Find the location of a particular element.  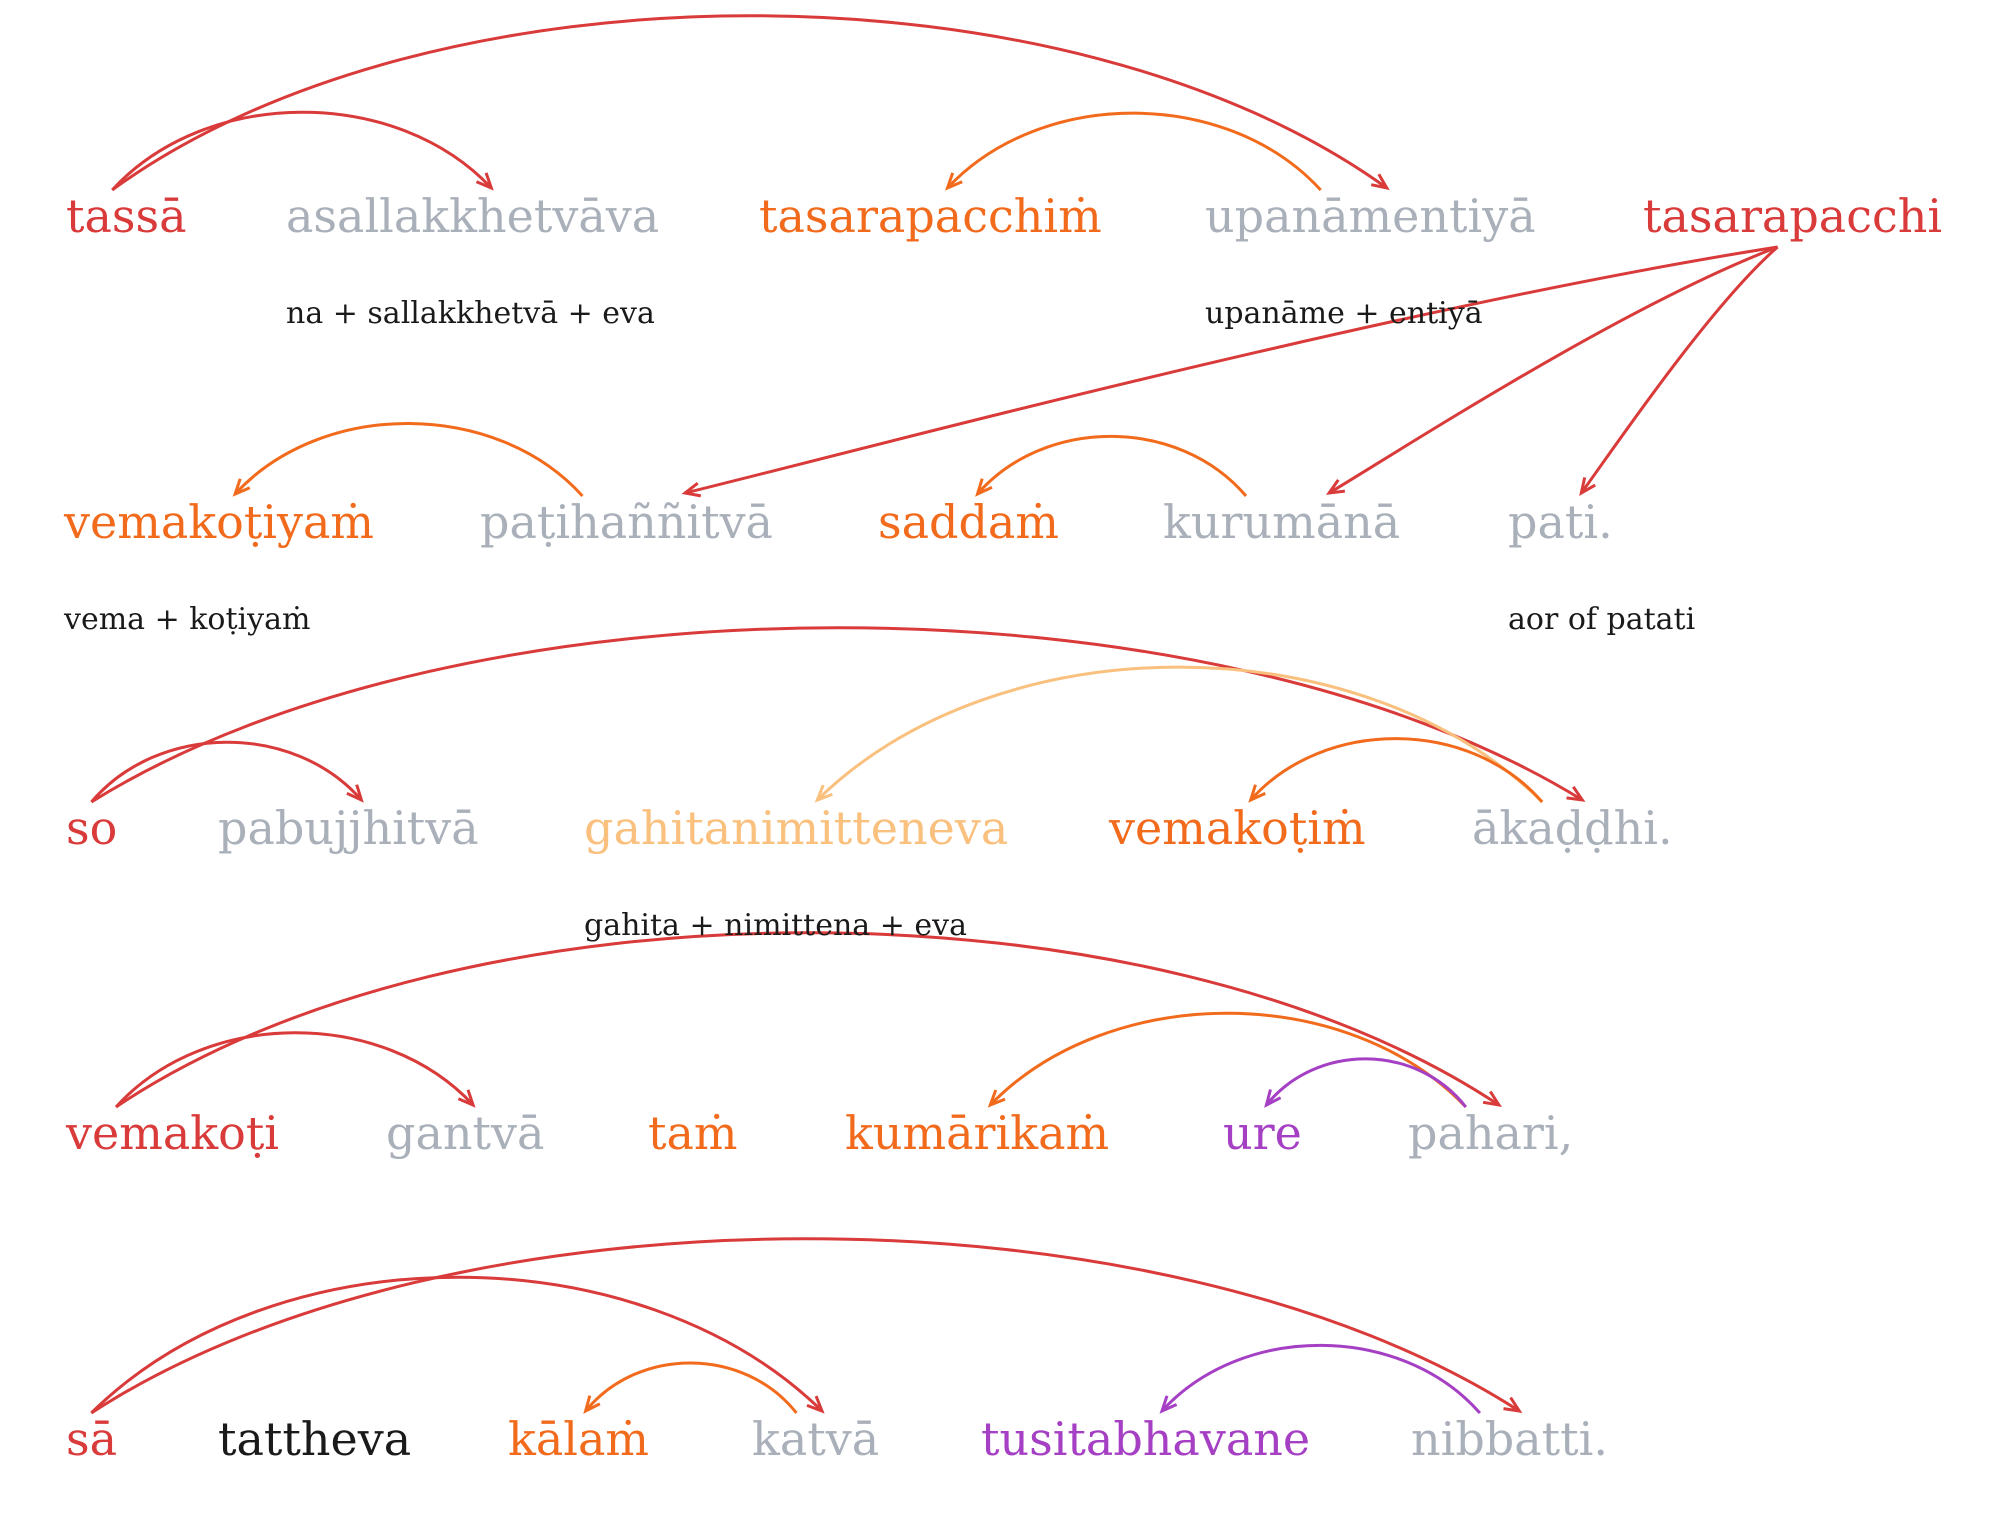

word-2-2: paṭihaññitvā is located at coordinates (626, 522).